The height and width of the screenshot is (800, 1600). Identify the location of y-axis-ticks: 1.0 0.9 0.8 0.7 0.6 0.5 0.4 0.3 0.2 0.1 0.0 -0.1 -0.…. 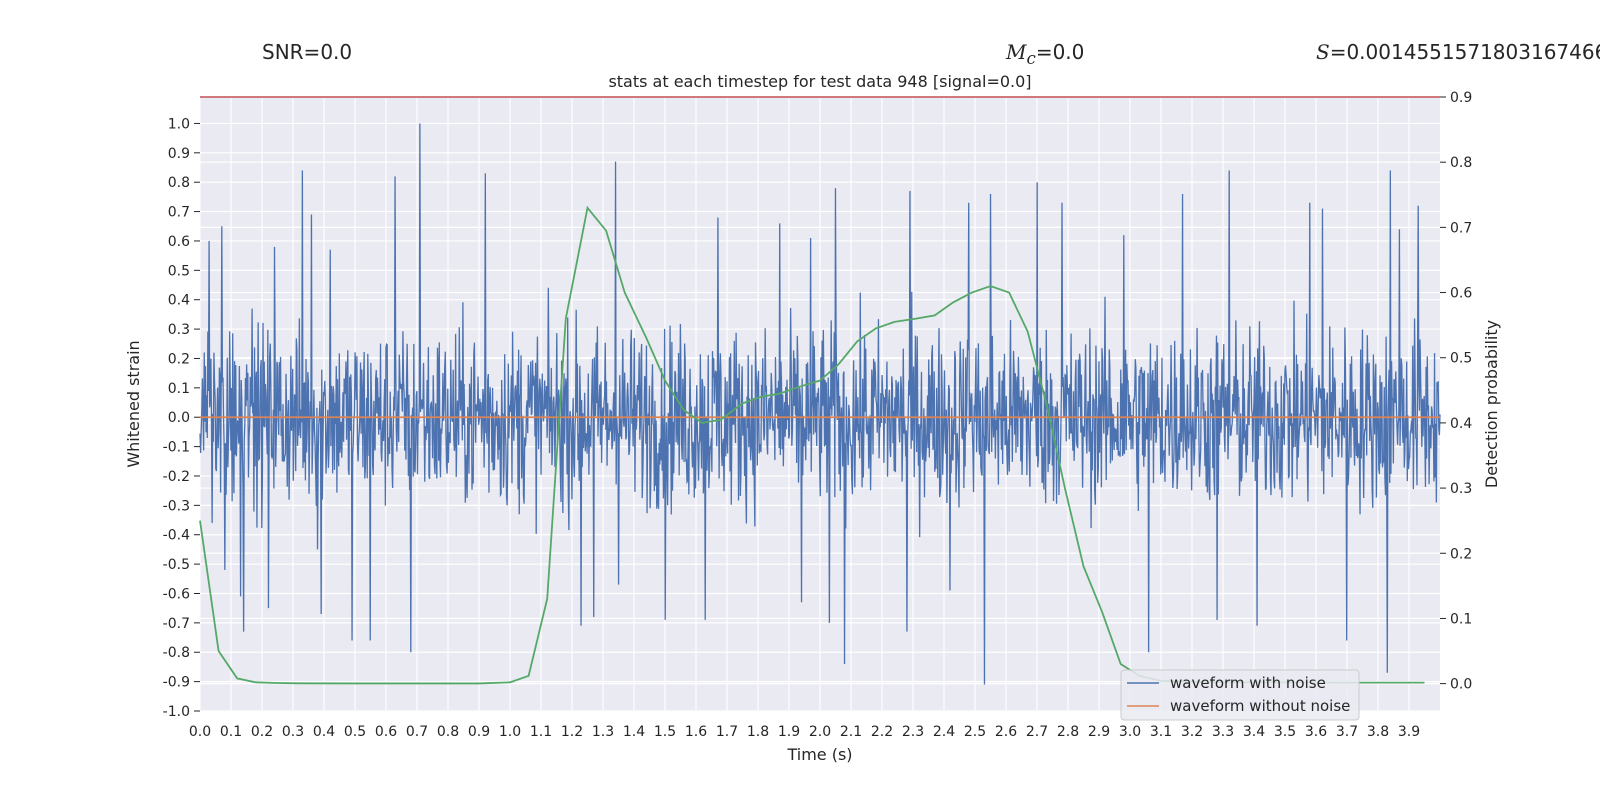
(181, 418).